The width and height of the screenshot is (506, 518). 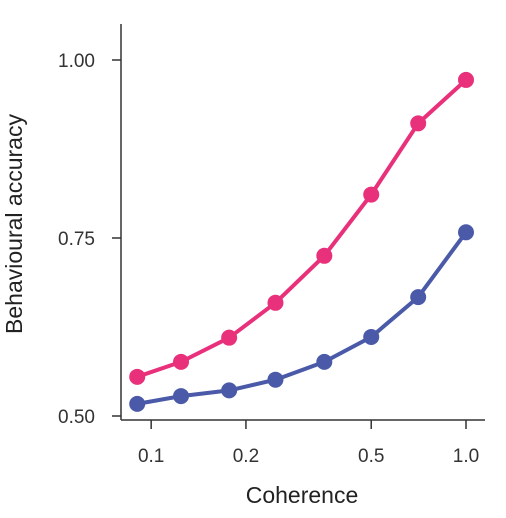 What do you see at coordinates (466, 456) in the screenshot?
I see `x-tick-label: 1.0` at bounding box center [466, 456].